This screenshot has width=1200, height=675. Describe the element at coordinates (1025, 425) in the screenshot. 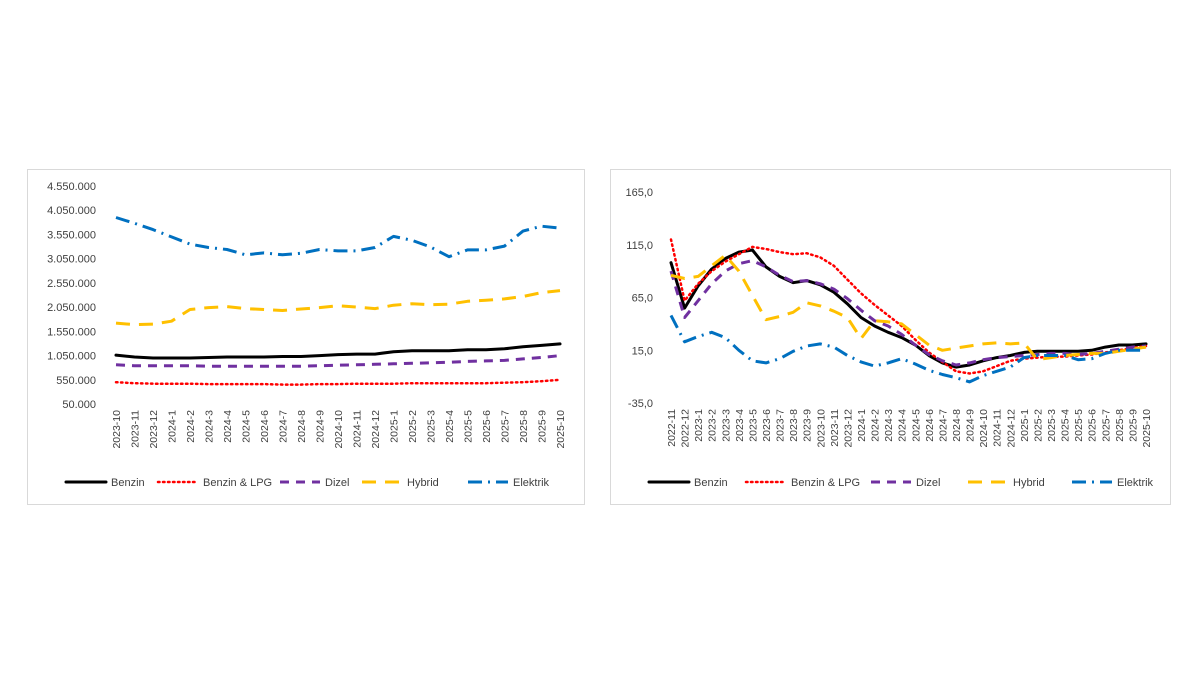

I see `right-x-tick-label: 2025-1` at that location.